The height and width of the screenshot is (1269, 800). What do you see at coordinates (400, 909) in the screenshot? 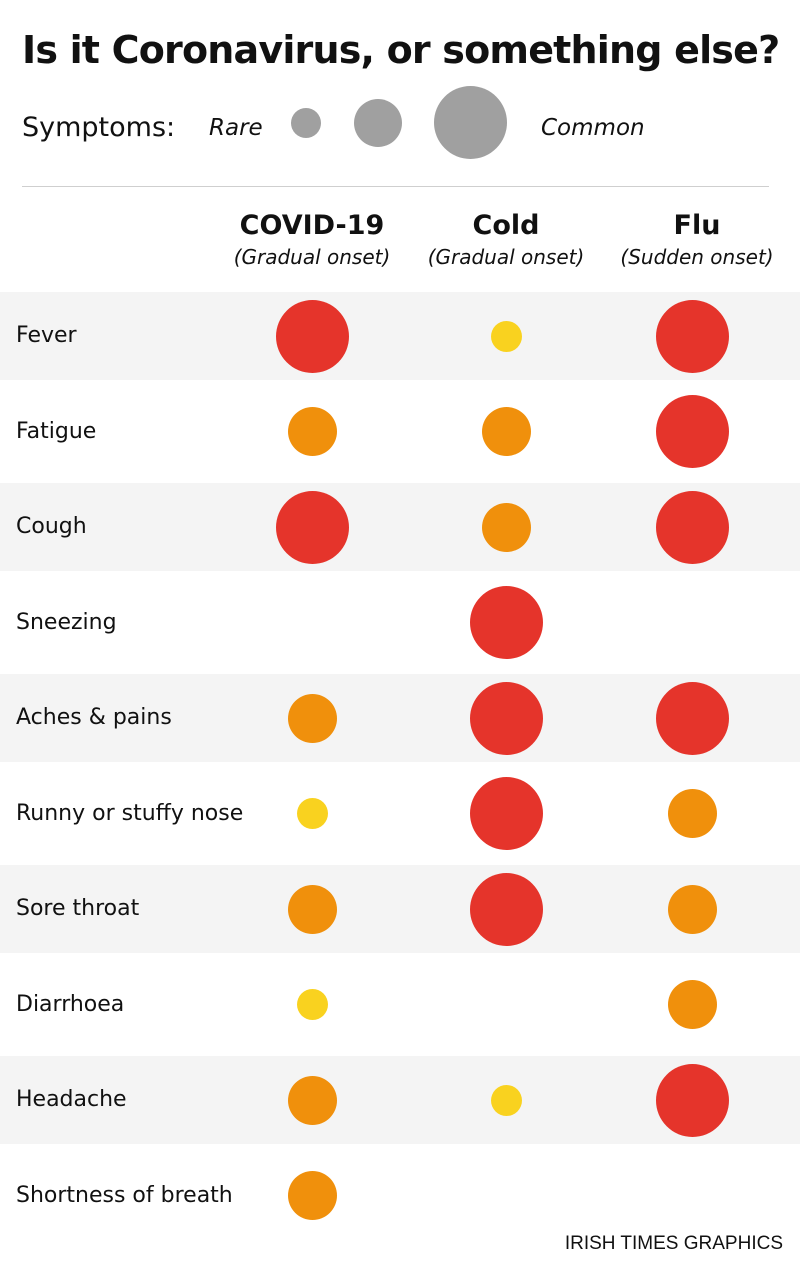
I see `symptom-row: Sore throat` at bounding box center [400, 909].